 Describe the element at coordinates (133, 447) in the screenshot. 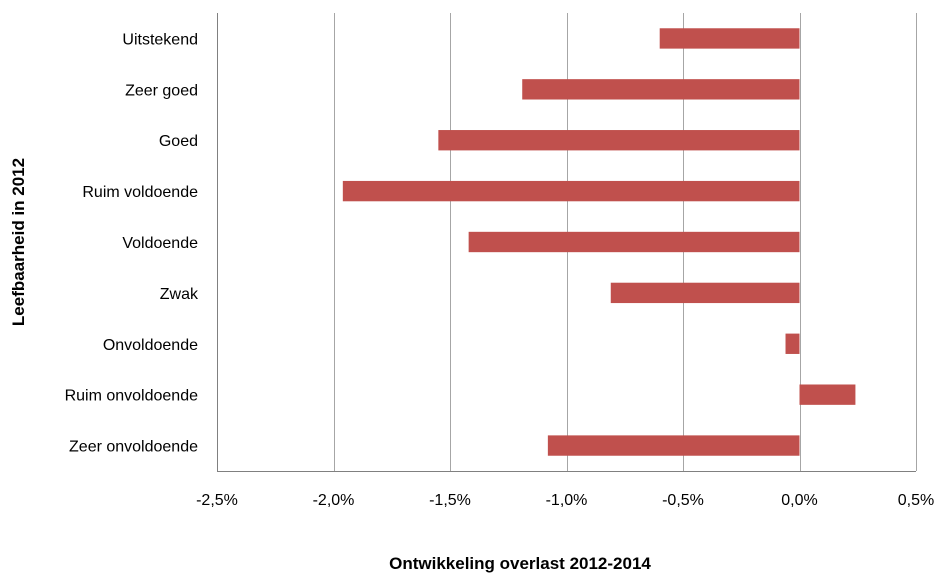

I see `category-label-8: Zeer onvoldoende` at that location.